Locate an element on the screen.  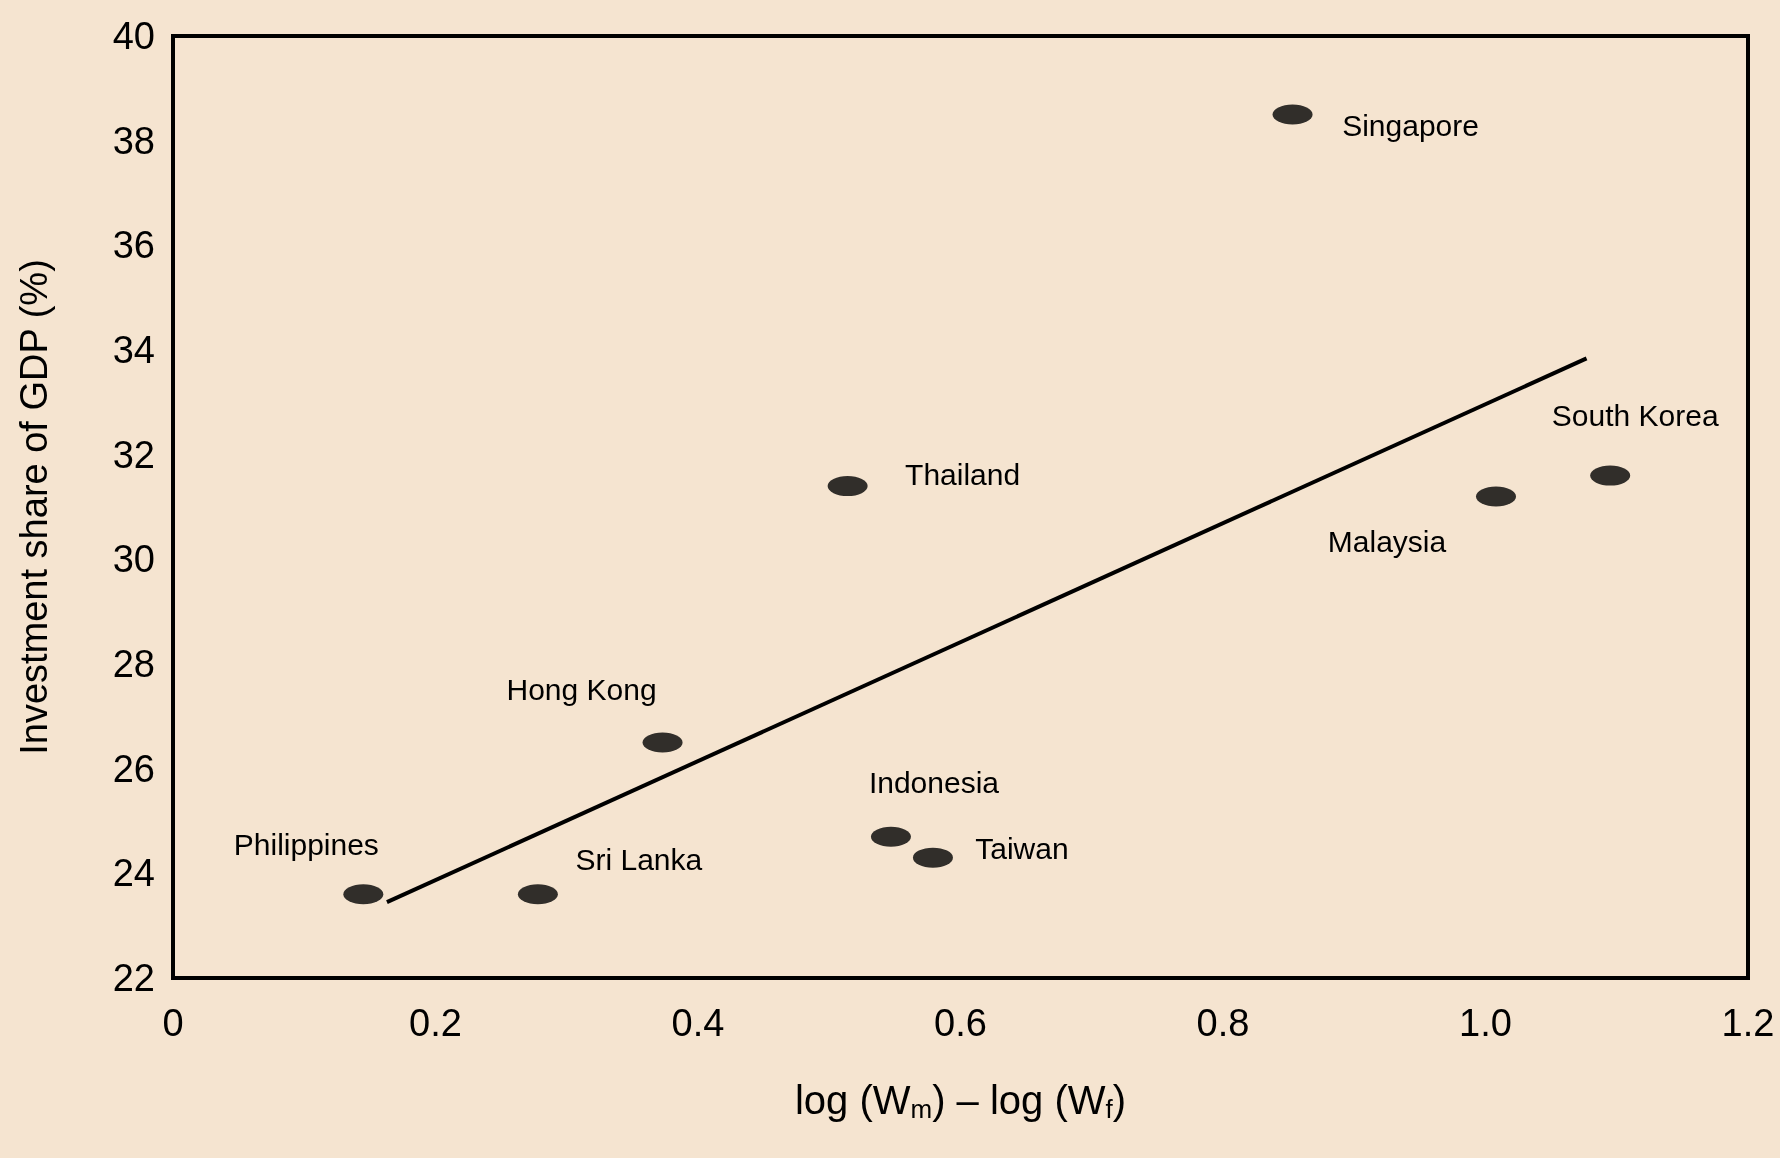
y-tick-label: 38 is located at coordinates (133, 140).